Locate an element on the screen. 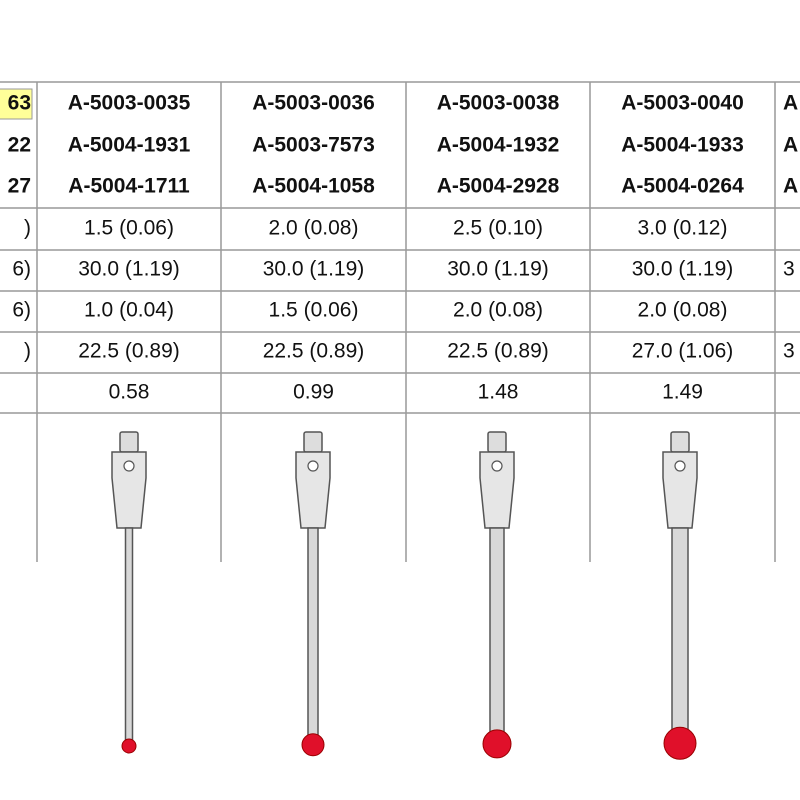 The width and height of the screenshot is (800, 800). highlight is located at coordinates (16, 104).